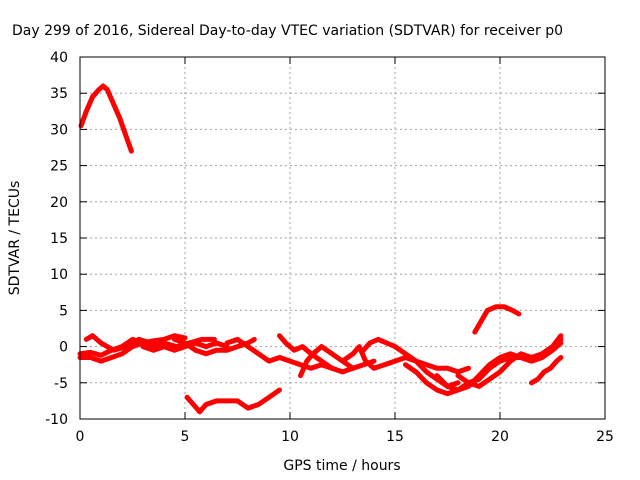 This screenshot has width=640, height=480. Describe the element at coordinates (605, 437) in the screenshot. I see `x-tick-label: 25` at that location.